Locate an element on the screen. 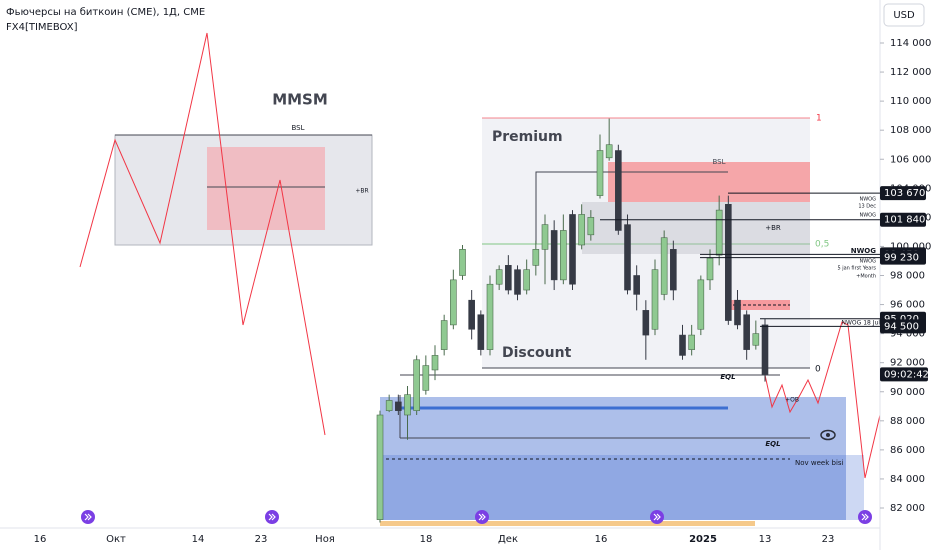  currency-button is located at coordinates (904, 15).